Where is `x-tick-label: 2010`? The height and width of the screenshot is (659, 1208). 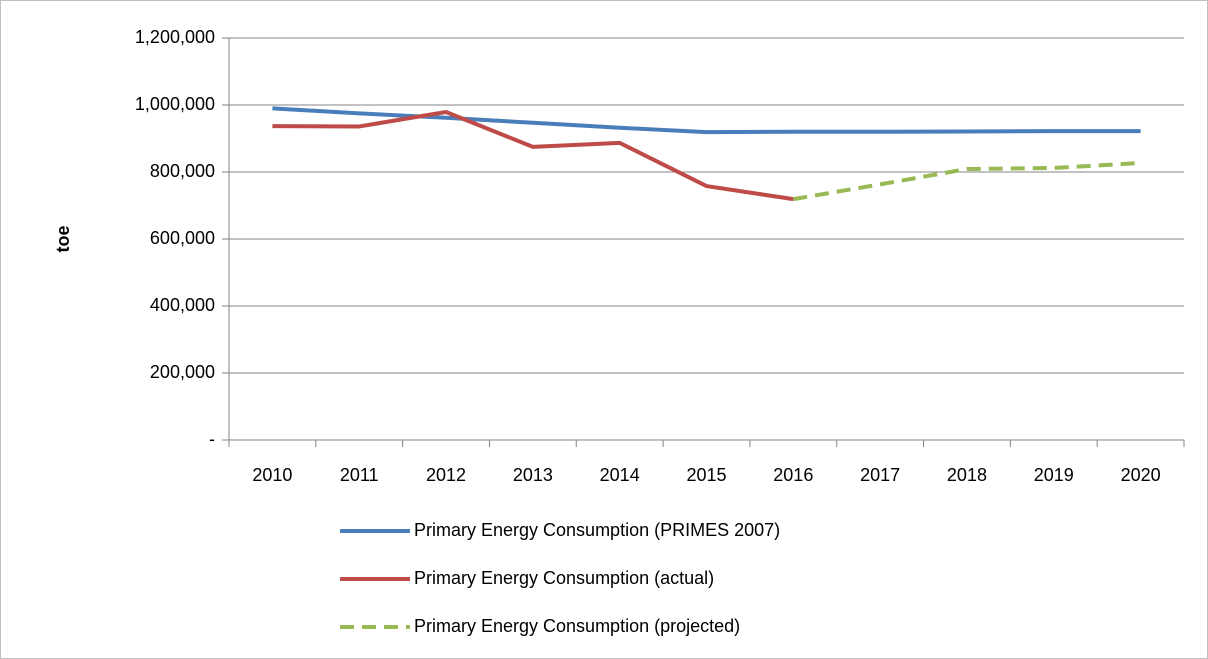 x-tick-label: 2010 is located at coordinates (272, 475).